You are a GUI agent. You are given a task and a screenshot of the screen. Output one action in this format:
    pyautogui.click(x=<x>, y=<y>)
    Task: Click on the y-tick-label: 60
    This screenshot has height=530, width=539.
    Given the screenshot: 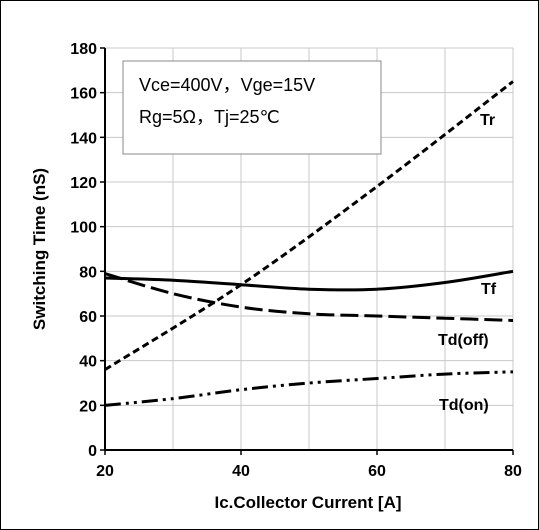 What is the action you would take?
    pyautogui.click(x=88, y=317)
    